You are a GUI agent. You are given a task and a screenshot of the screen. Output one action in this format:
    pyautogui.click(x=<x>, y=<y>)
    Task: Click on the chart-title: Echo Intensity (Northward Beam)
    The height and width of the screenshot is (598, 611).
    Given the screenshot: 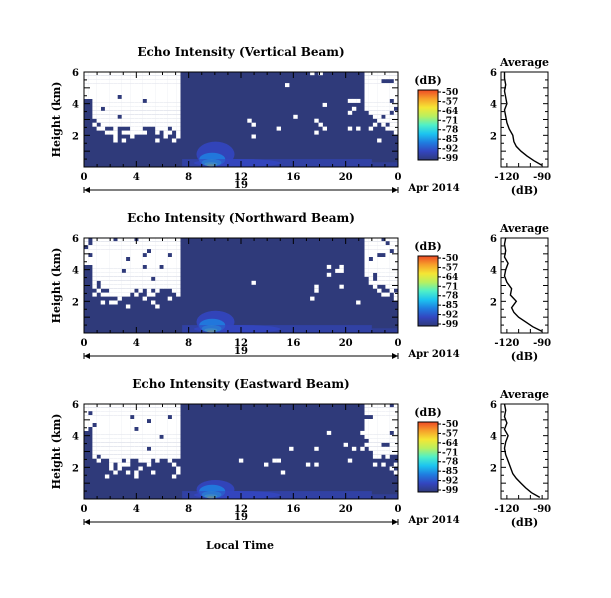 What is the action you would take?
    pyautogui.click(x=241, y=218)
    